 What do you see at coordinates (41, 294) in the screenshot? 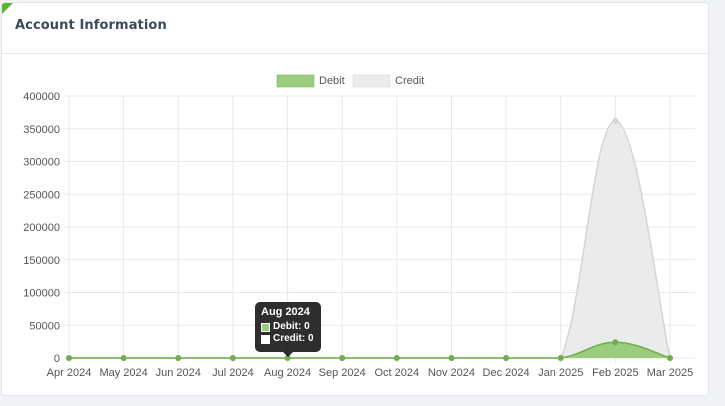
I see `y-tick-label-2: 100000` at bounding box center [41, 294].